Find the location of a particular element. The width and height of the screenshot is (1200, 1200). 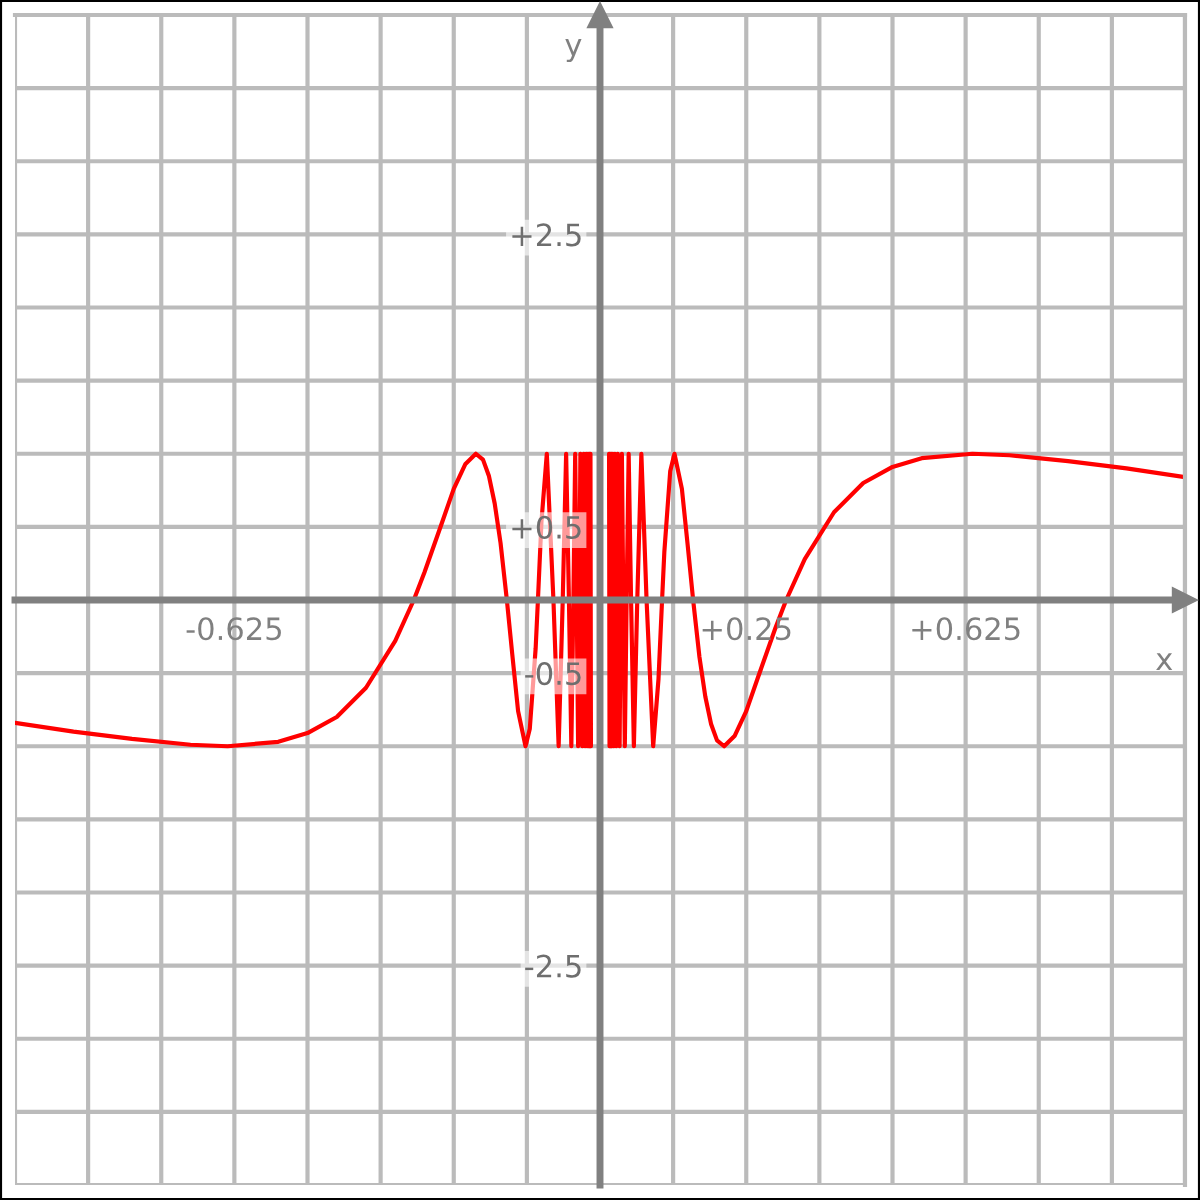

x-tick-label: -0.625 is located at coordinates (233, 629).